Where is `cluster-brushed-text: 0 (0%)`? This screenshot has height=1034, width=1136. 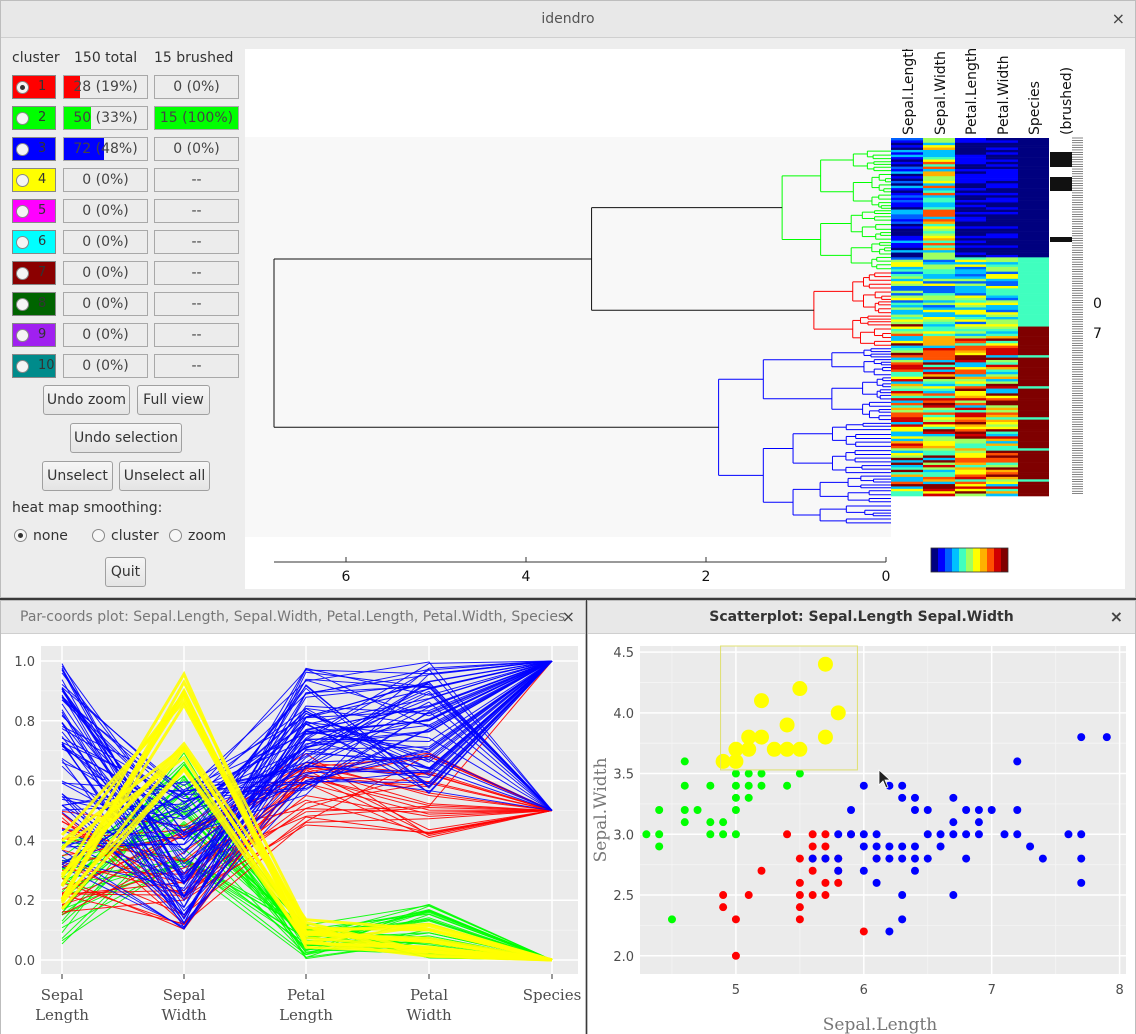 cluster-brushed-text: 0 (0%) is located at coordinates (196, 149).